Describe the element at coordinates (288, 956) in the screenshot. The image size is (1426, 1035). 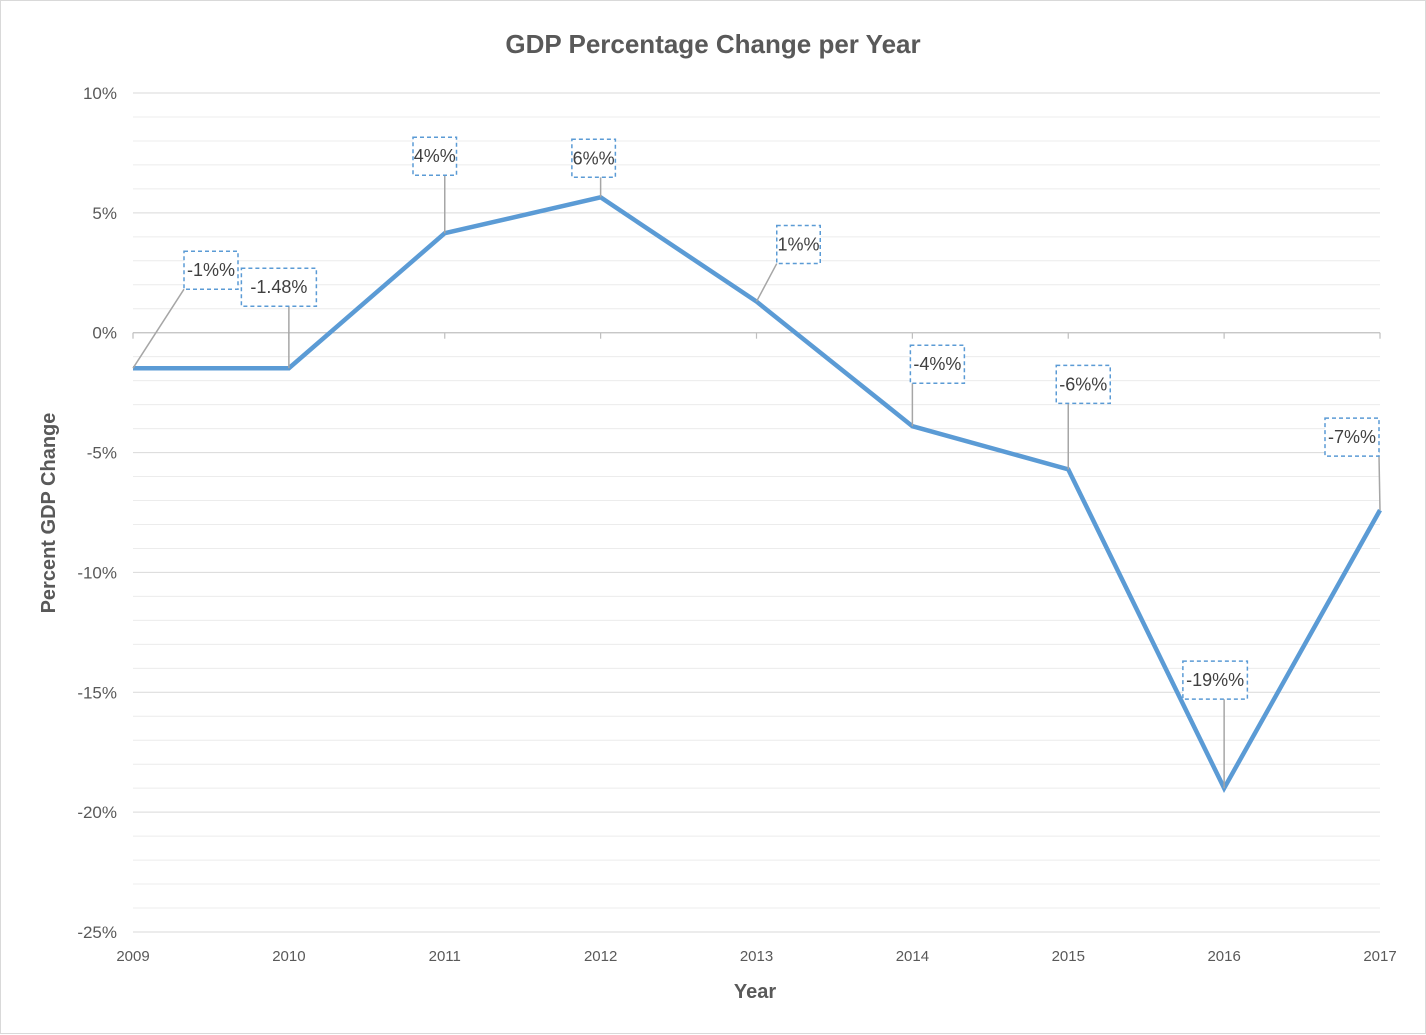
I see `x-tick-label: 2010` at that location.